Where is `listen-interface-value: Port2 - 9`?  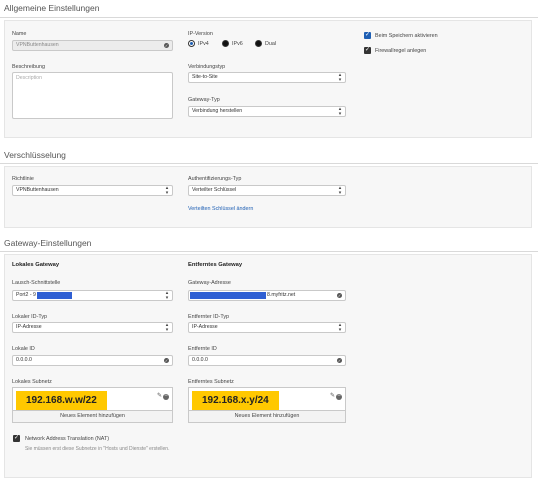
listen-interface-value: Port2 - 9 is located at coordinates (26, 295).